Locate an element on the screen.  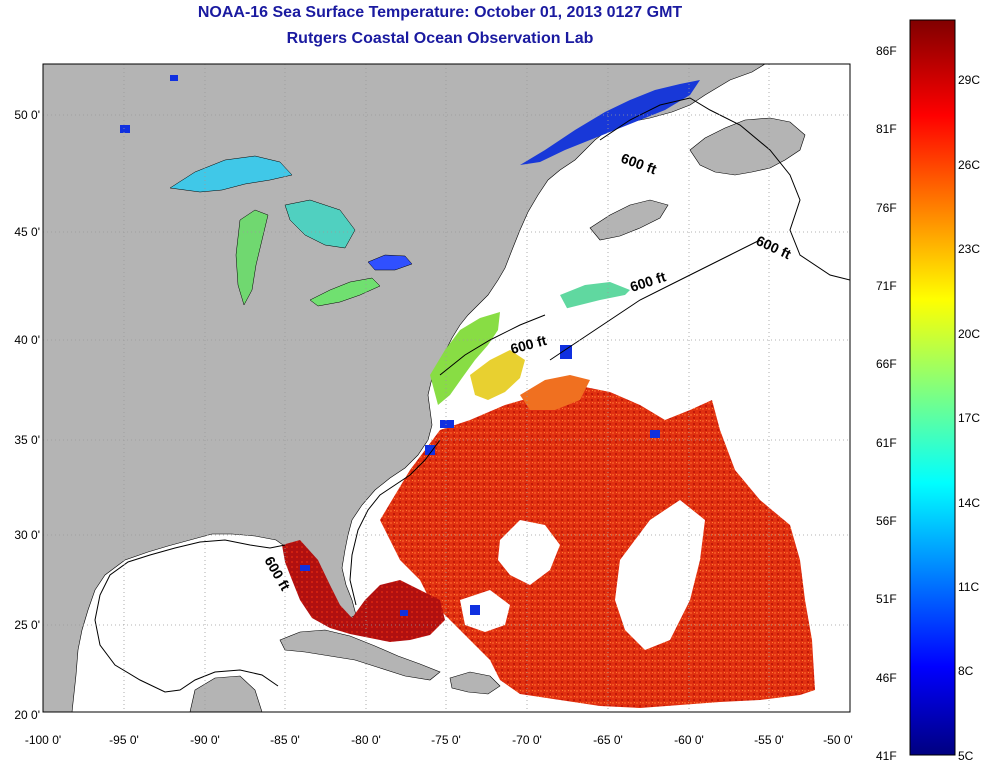
lat-tick-label: 25 0' is located at coordinates (27, 625).